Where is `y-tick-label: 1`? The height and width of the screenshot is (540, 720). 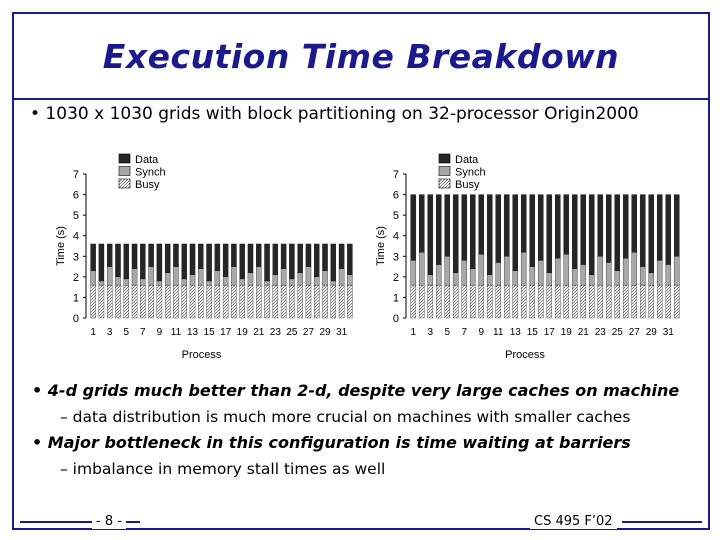
y-tick-label: 1 is located at coordinates (76, 298).